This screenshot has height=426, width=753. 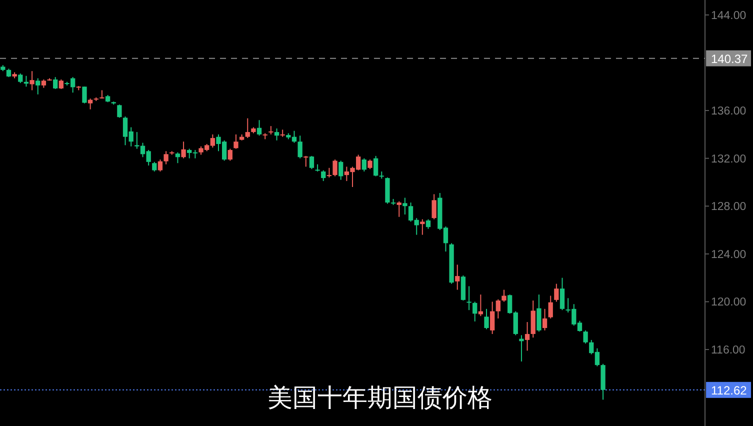 What do you see at coordinates (729, 390) in the screenshot?
I see `ref-label: 112.62` at bounding box center [729, 390].